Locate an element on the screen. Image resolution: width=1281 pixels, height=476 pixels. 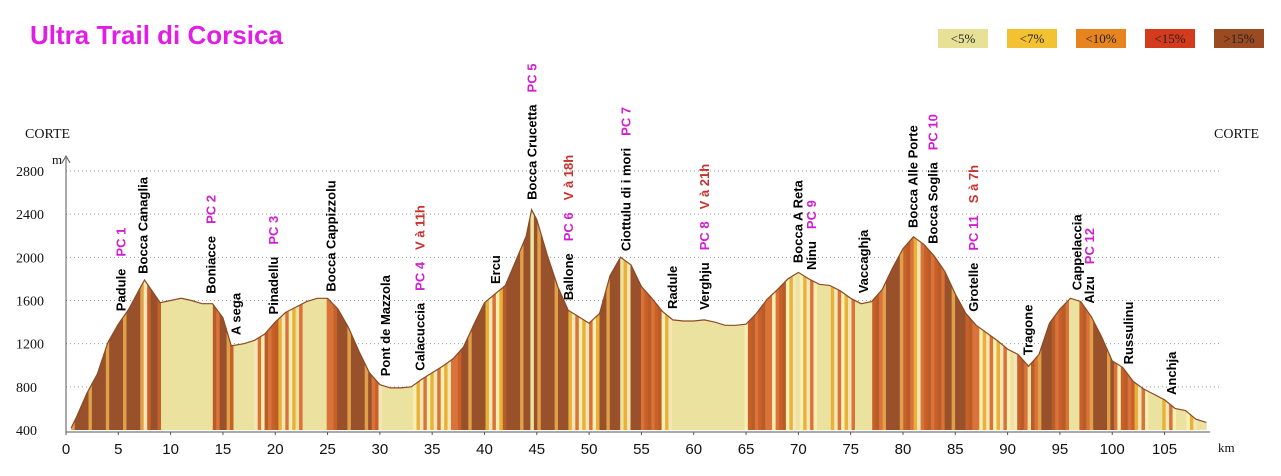
legend-item-lt15: <15% is located at coordinates (1170, 38).